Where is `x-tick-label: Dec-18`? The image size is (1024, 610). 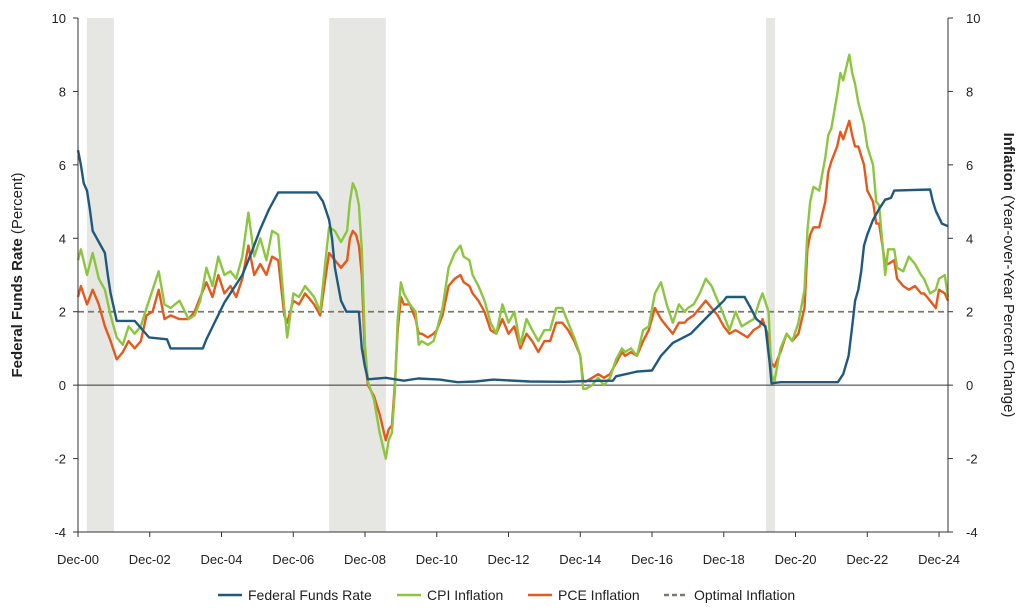
x-tick-label: Dec-18 is located at coordinates (724, 559).